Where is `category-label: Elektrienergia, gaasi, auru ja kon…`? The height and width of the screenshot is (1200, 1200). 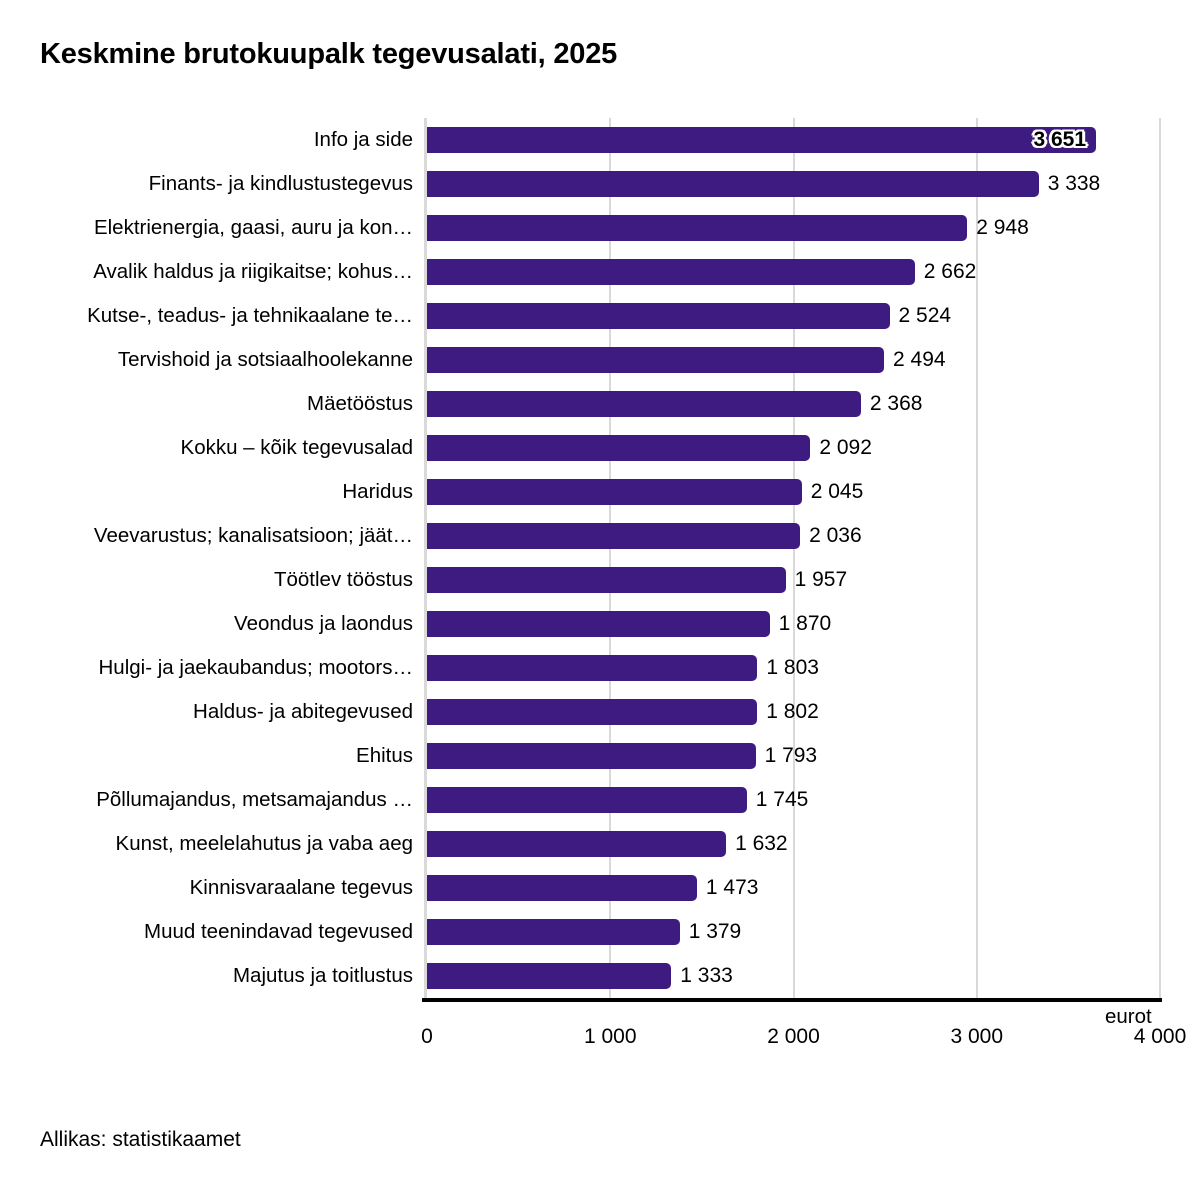 category-label: Elektrienergia, gaasi, auru ja kon… is located at coordinates (253, 227).